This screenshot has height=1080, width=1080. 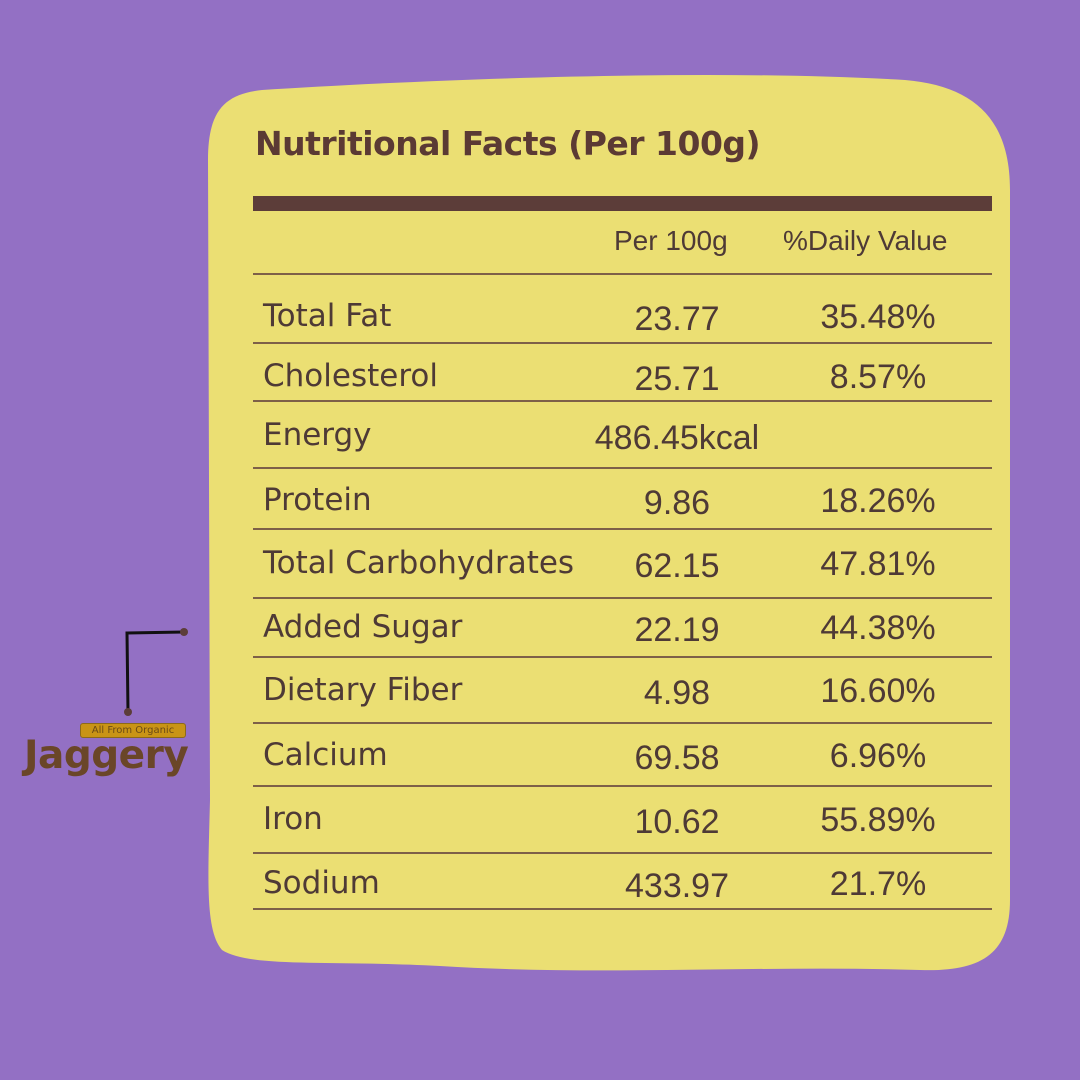 I want to click on per-100g-value: 22.19, so click(x=677, y=630).